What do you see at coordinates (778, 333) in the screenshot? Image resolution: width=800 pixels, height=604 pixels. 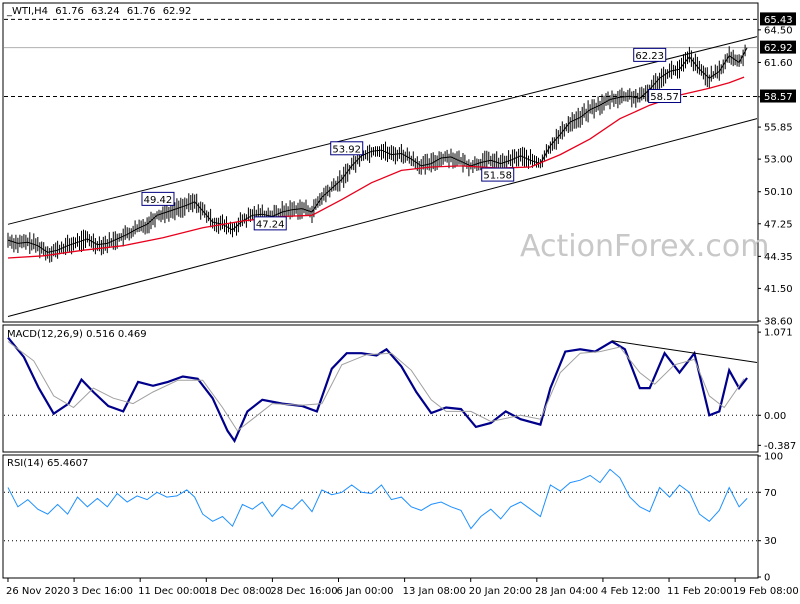 I see `macd-tick-label-0: 1.071` at bounding box center [778, 333].